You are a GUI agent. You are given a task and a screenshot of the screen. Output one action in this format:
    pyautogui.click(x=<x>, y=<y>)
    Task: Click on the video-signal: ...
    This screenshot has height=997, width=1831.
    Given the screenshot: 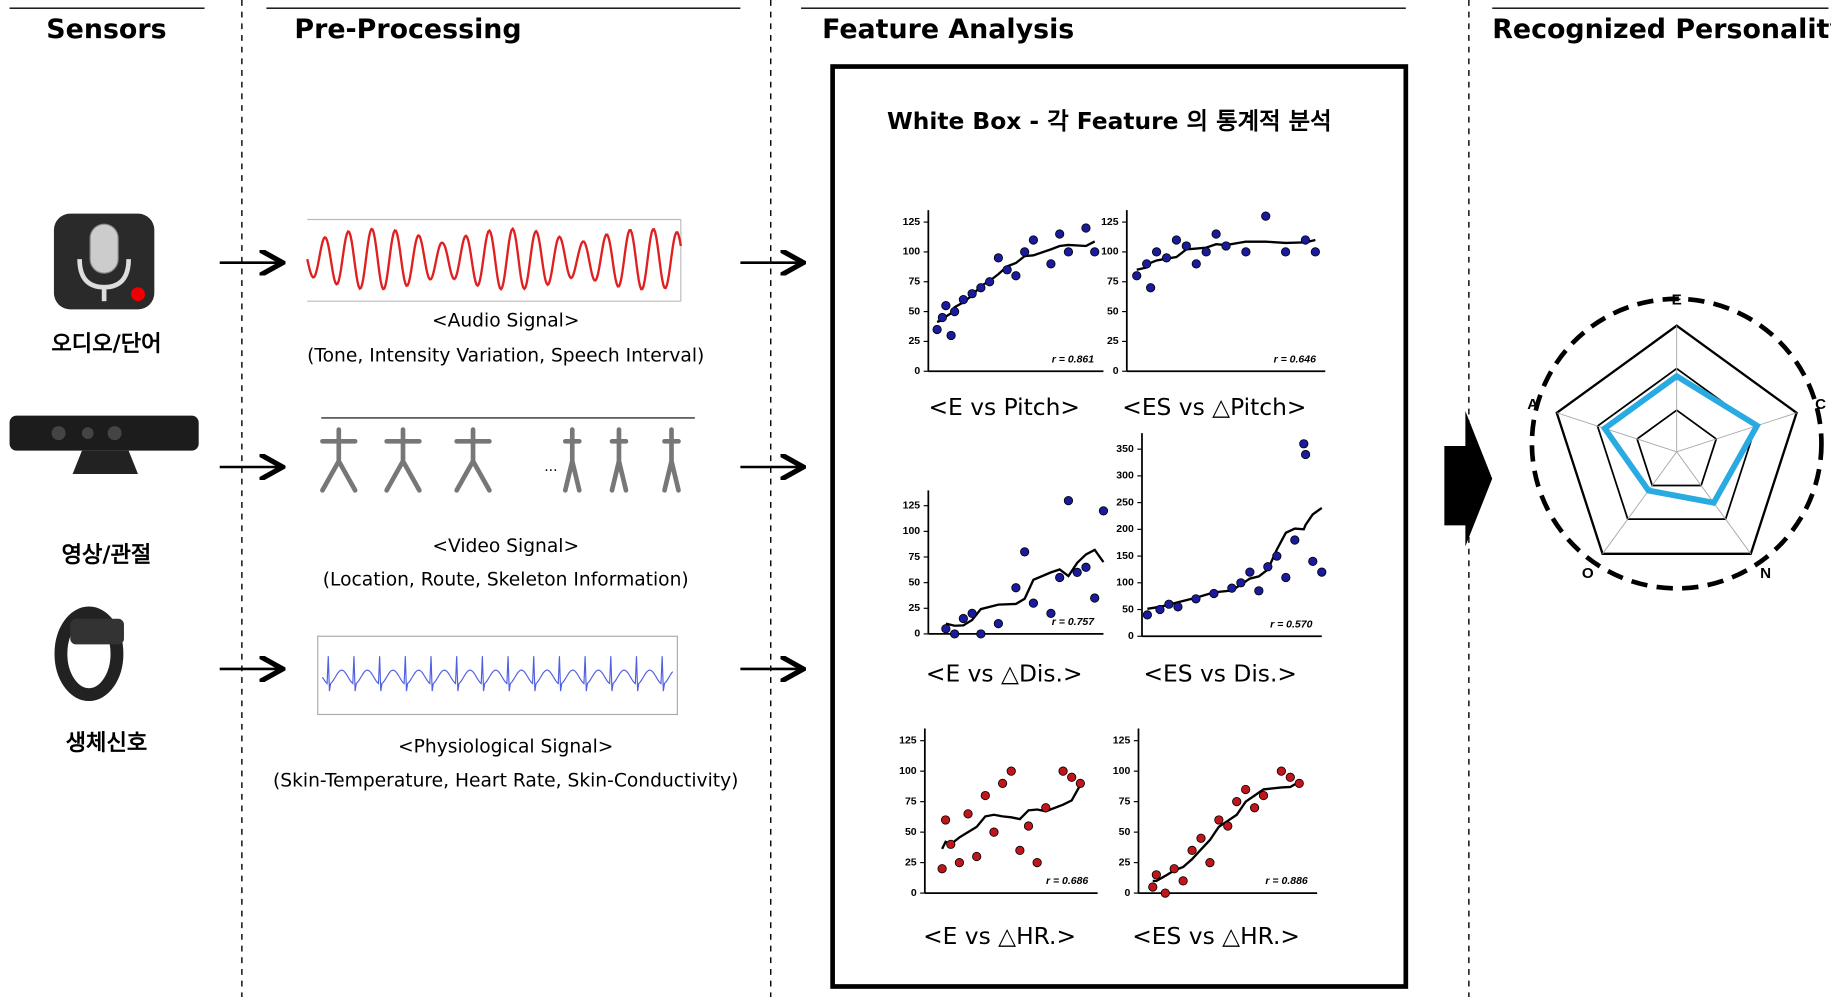 What is the action you would take?
    pyautogui.click(x=507, y=455)
    